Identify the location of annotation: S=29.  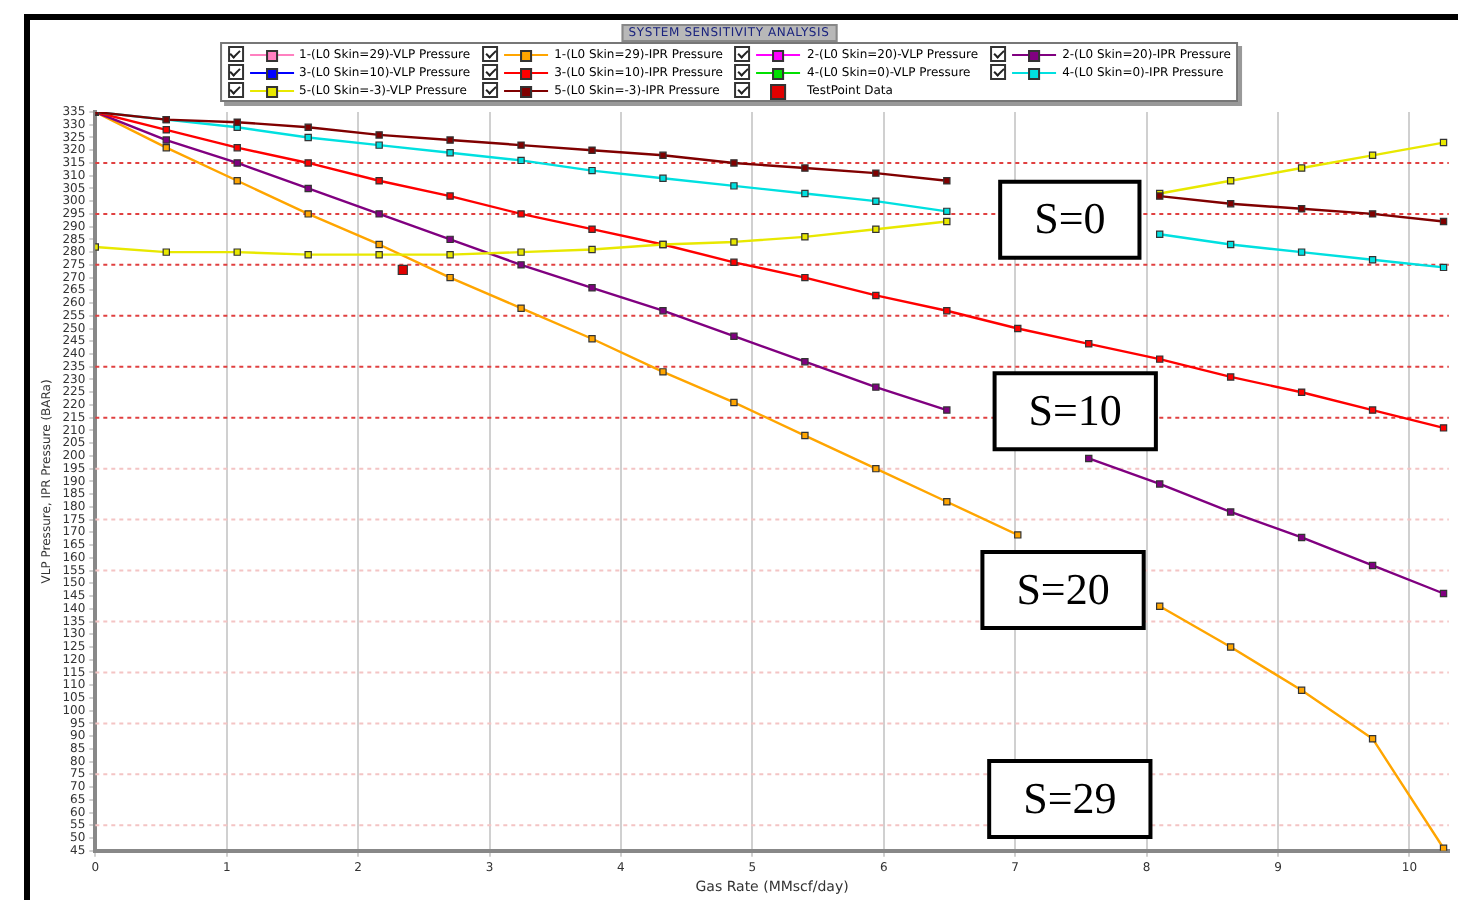
(1070, 797).